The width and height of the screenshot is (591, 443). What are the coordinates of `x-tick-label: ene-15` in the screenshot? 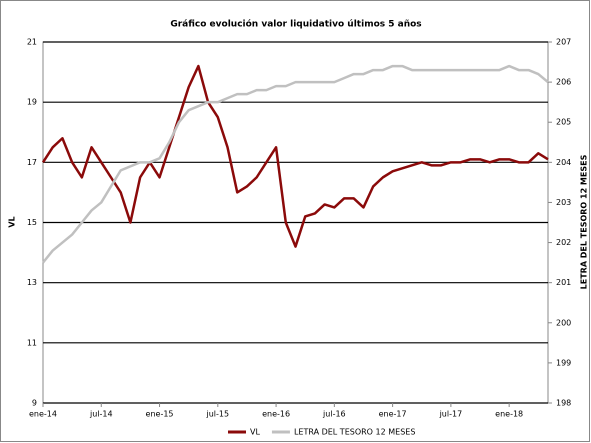 It's located at (160, 414).